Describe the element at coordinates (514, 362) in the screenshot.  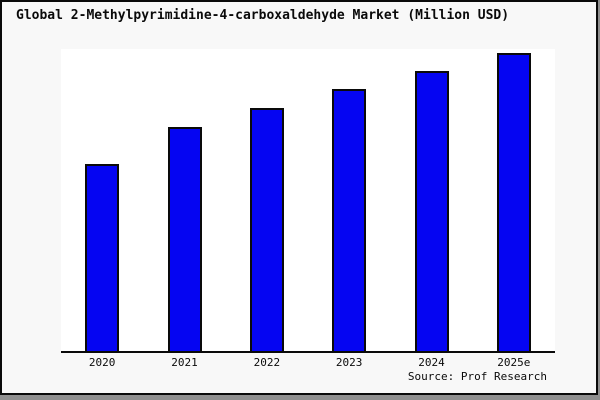
I see `x-axis-label-2025e: 2025e` at that location.